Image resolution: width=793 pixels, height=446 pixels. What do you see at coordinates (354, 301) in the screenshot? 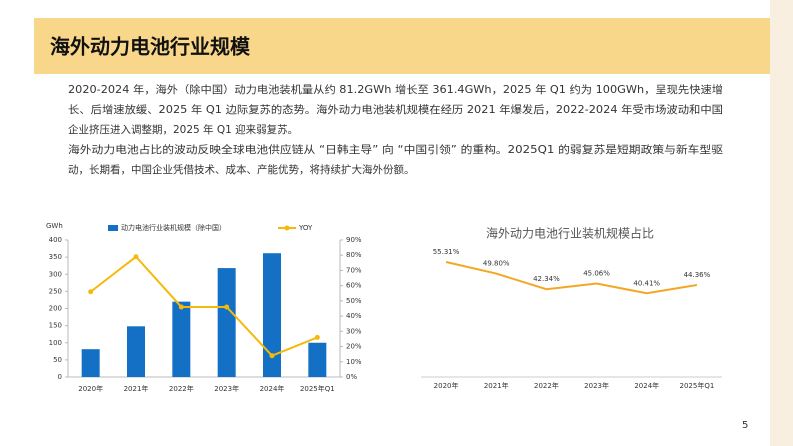
I see `y2-tick-label: 50%` at bounding box center [354, 301].